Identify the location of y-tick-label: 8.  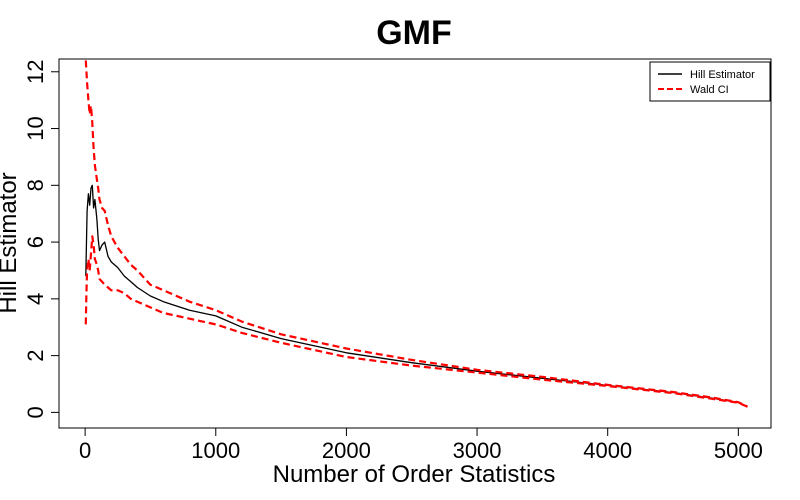
(35, 185).